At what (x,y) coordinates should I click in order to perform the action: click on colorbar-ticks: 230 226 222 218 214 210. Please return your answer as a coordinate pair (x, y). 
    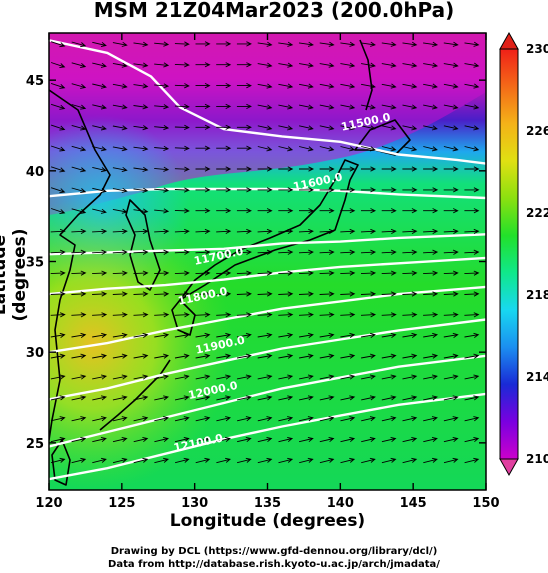
    Looking at the image, I should click on (537, 254).